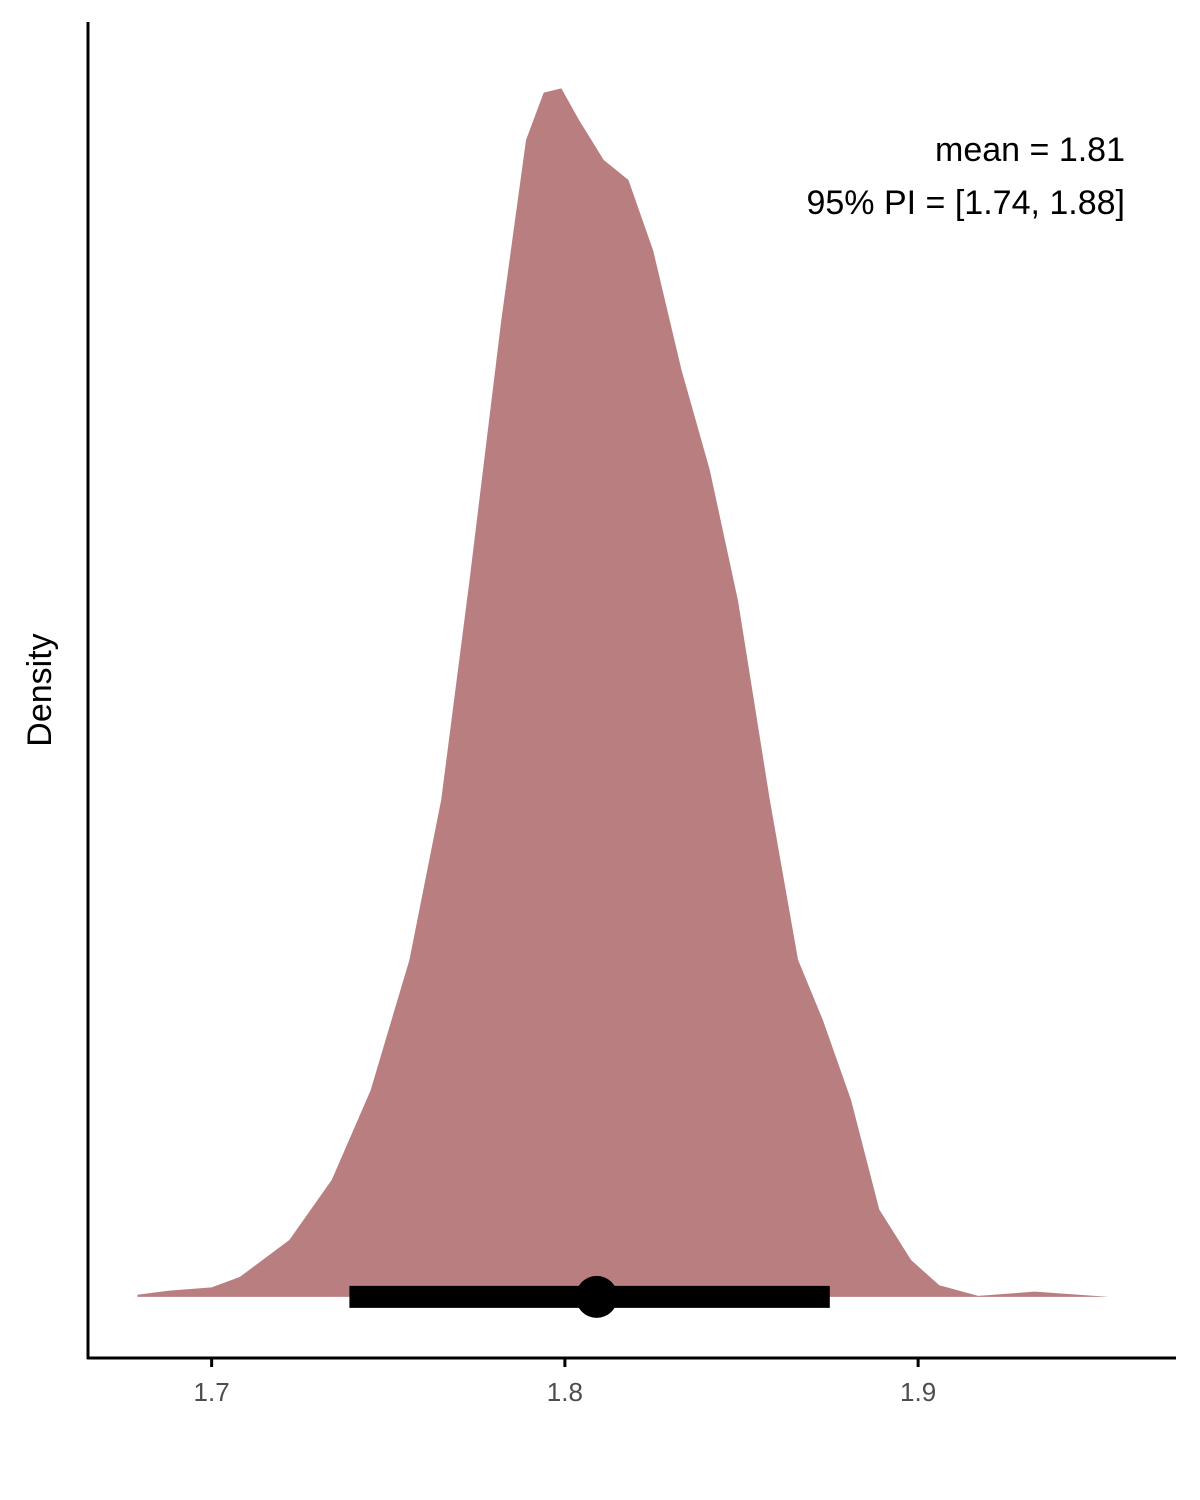 The width and height of the screenshot is (1200, 1500). I want to click on x-tick-label: 1.8, so click(565, 1392).